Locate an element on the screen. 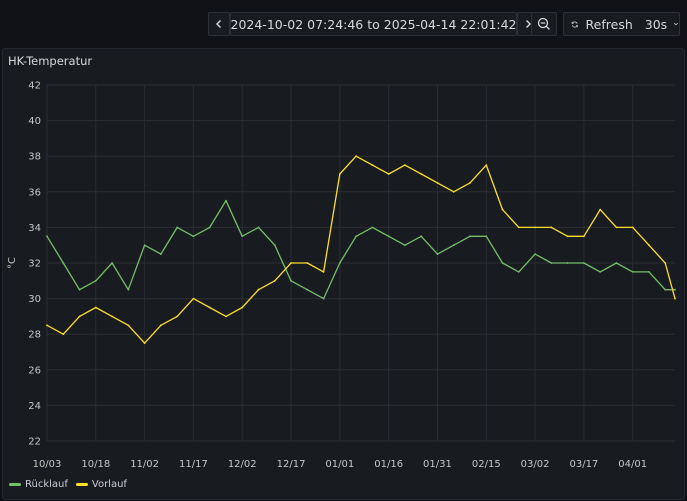  x-tick-label: 01/31 is located at coordinates (437, 464).